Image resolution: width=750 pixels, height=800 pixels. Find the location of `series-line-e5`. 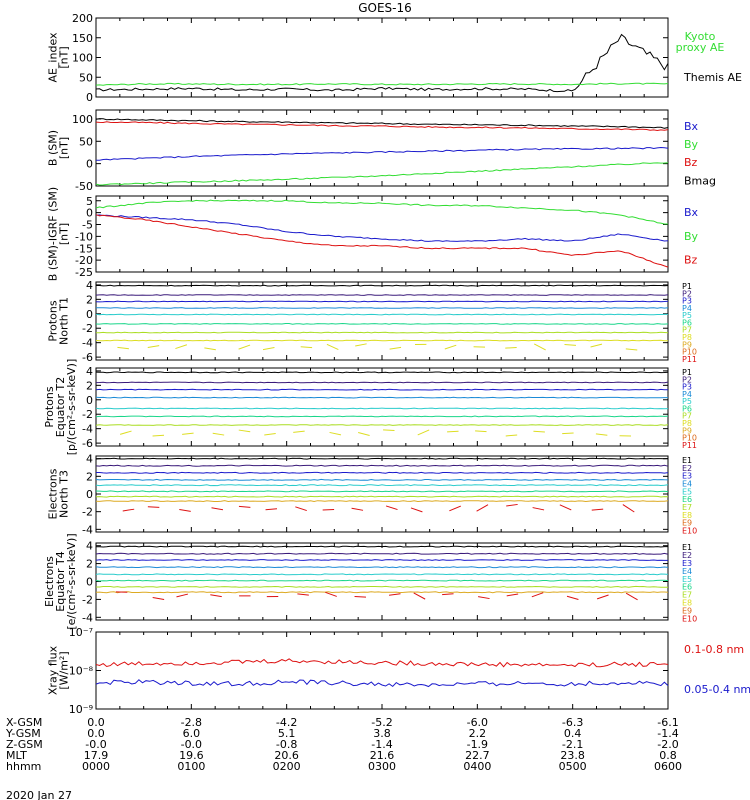

series-line-e5 is located at coordinates (382, 574).